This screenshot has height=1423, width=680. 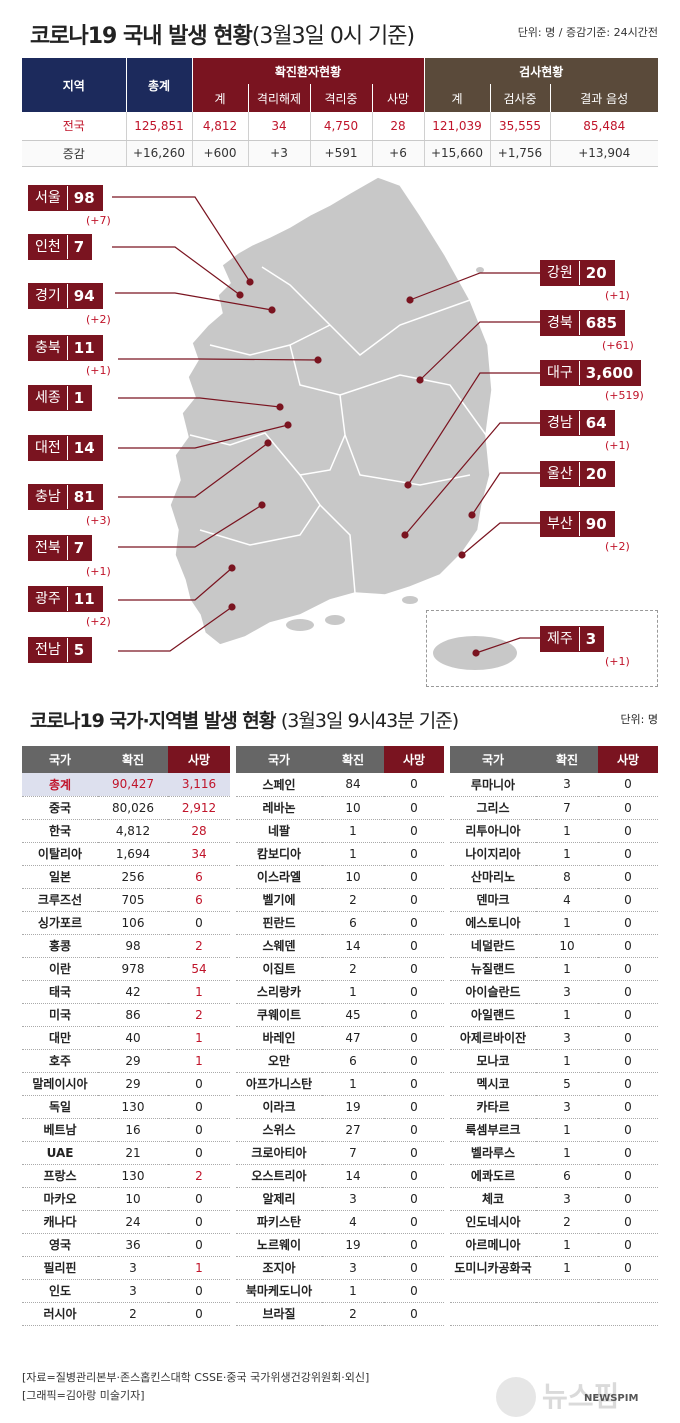 I want to click on island, so click(x=480, y=270).